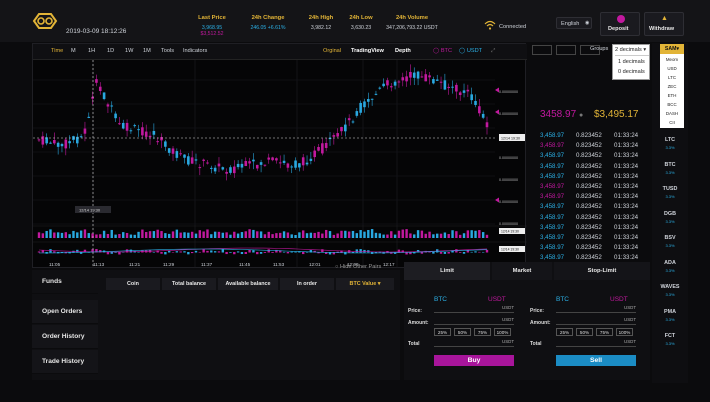 This screenshot has height=402, width=710. Describe the element at coordinates (92, 51) in the screenshot. I see `interval-1h: 1H` at that location.